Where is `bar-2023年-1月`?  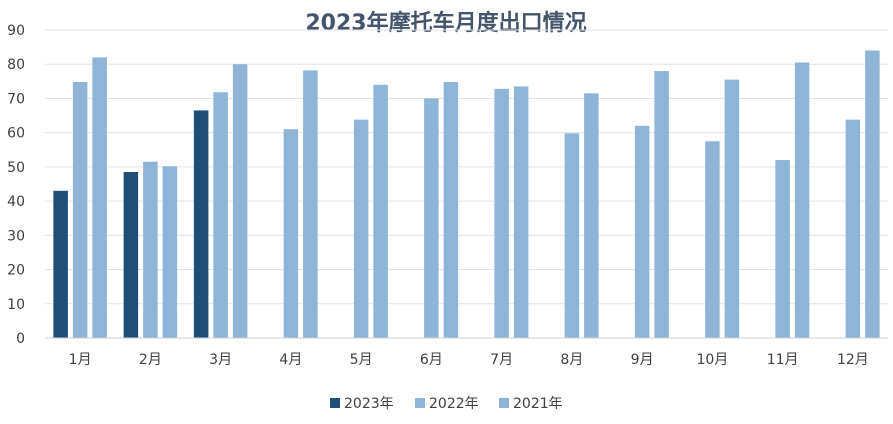 bar-2023年-1月 is located at coordinates (60, 264).